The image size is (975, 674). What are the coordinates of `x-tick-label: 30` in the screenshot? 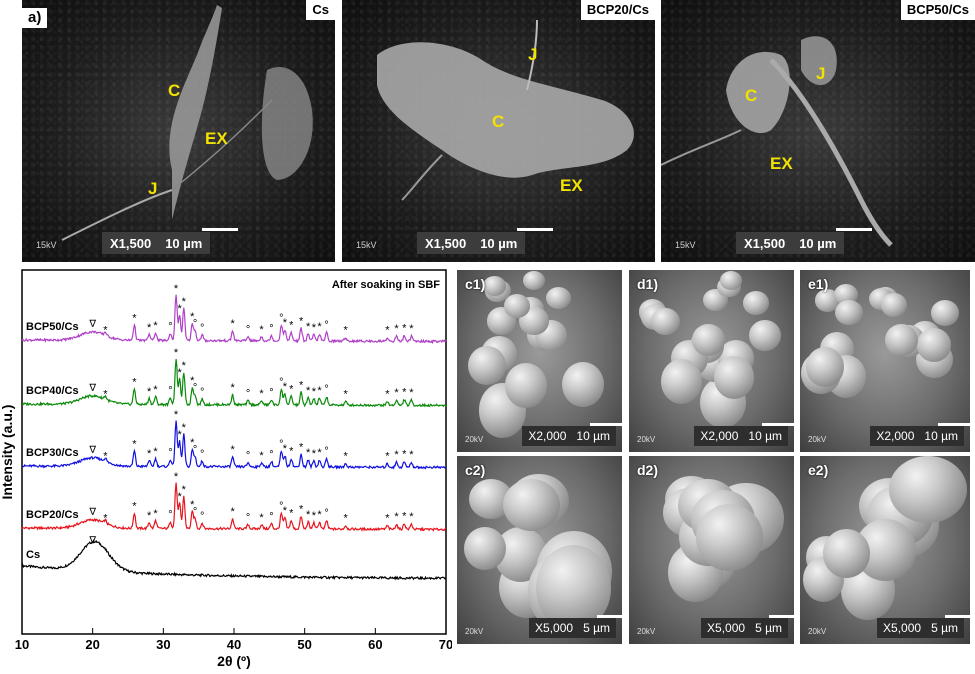 It's located at (163, 644).